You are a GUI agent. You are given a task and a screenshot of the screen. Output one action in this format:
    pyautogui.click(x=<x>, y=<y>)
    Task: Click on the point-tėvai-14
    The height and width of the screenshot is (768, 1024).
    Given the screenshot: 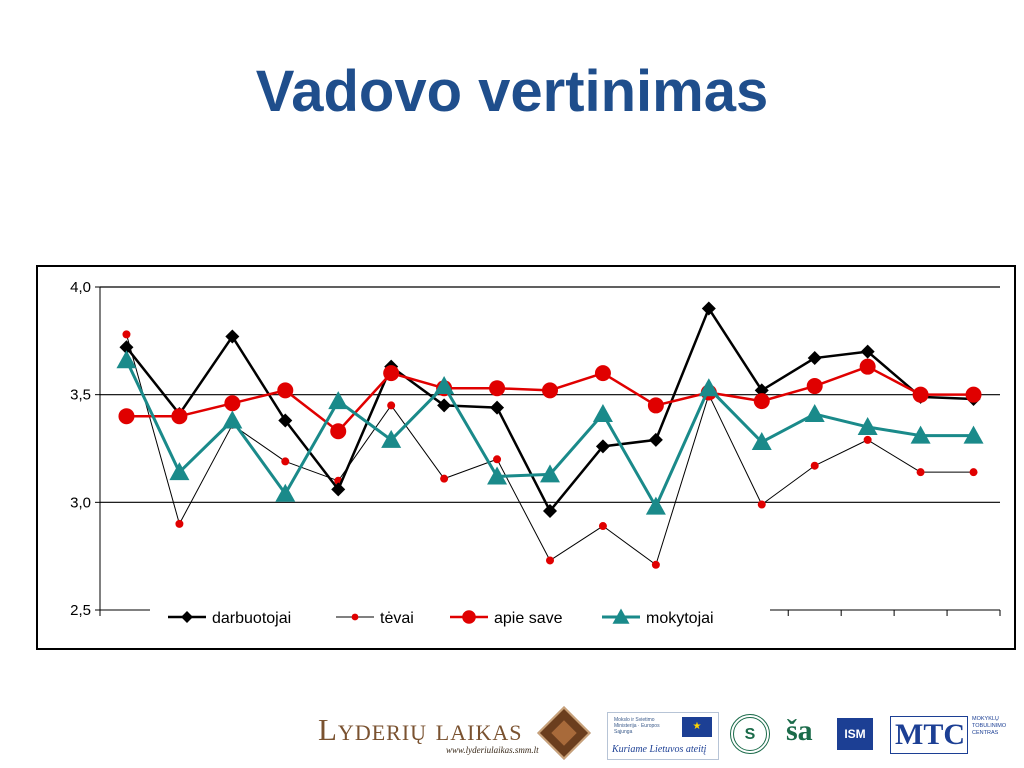 What is the action you would take?
    pyautogui.click(x=867, y=439)
    